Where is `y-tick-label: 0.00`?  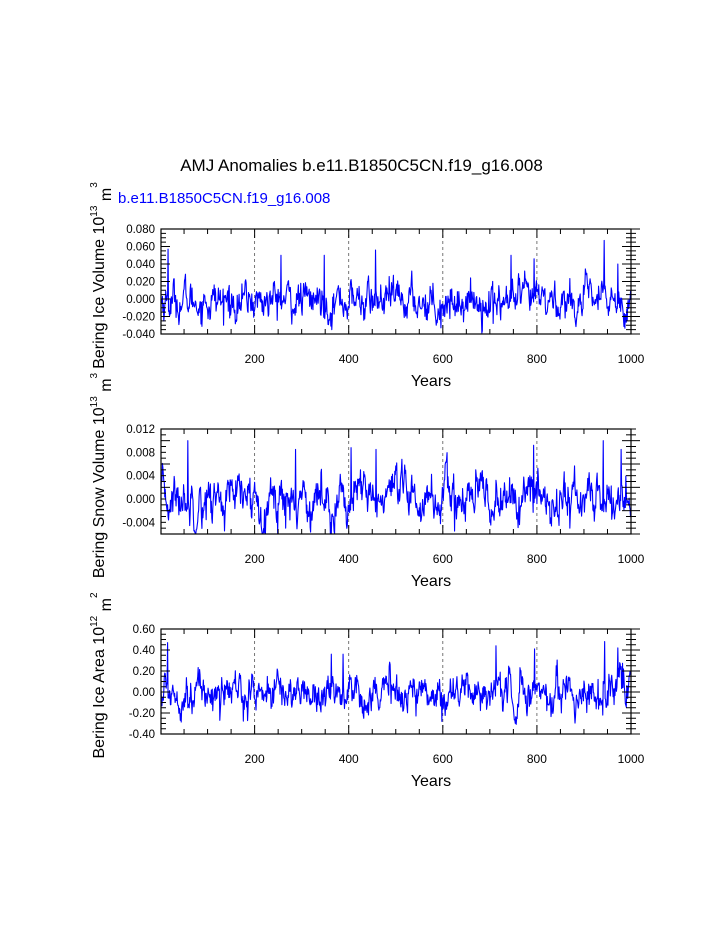
y-tick-label: 0.00 is located at coordinates (144, 693).